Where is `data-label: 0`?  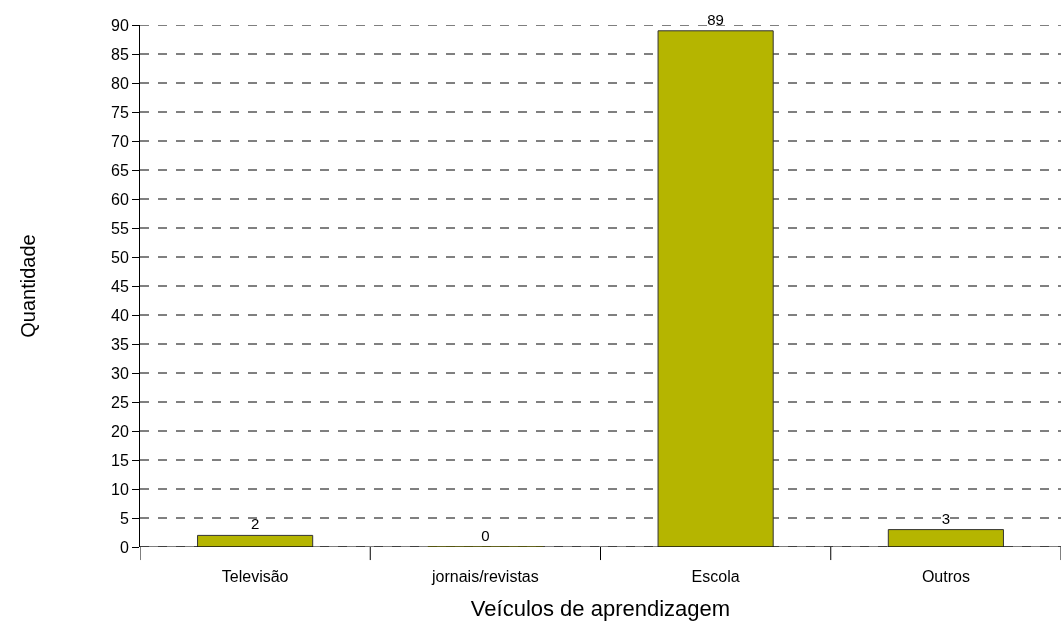
data-label: 0 is located at coordinates (485, 535).